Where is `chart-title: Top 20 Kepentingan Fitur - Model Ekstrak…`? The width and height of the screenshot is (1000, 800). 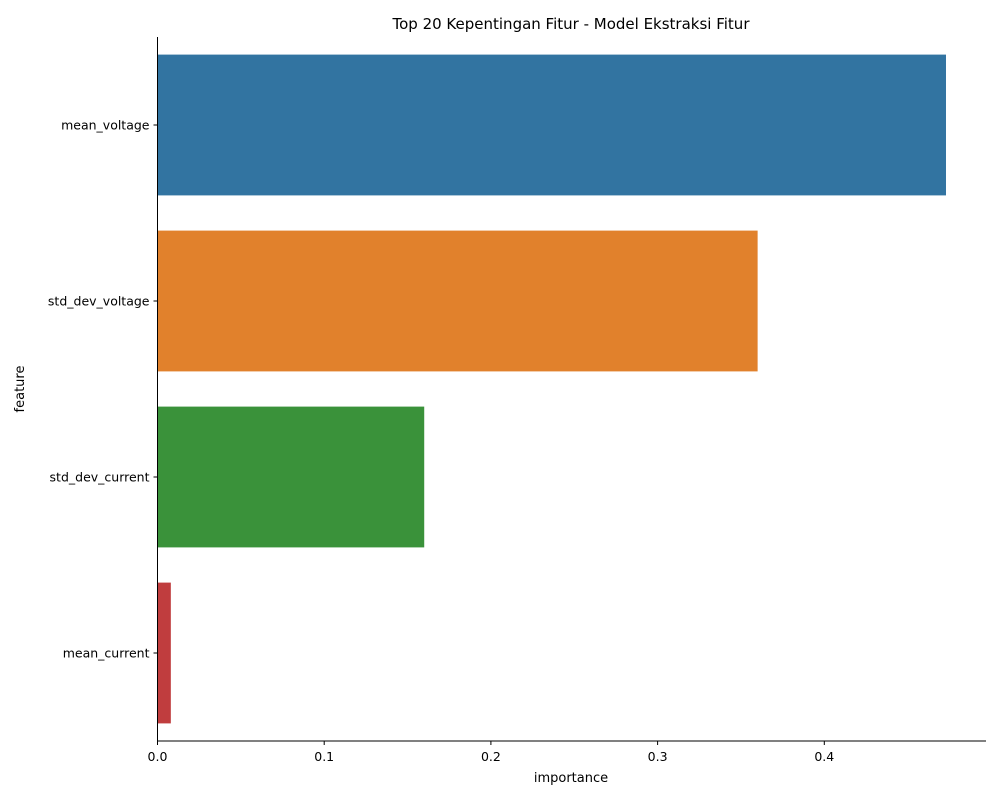 chart-title: Top 20 Kepentingan Fitur - Model Ekstrak… is located at coordinates (571, 24).